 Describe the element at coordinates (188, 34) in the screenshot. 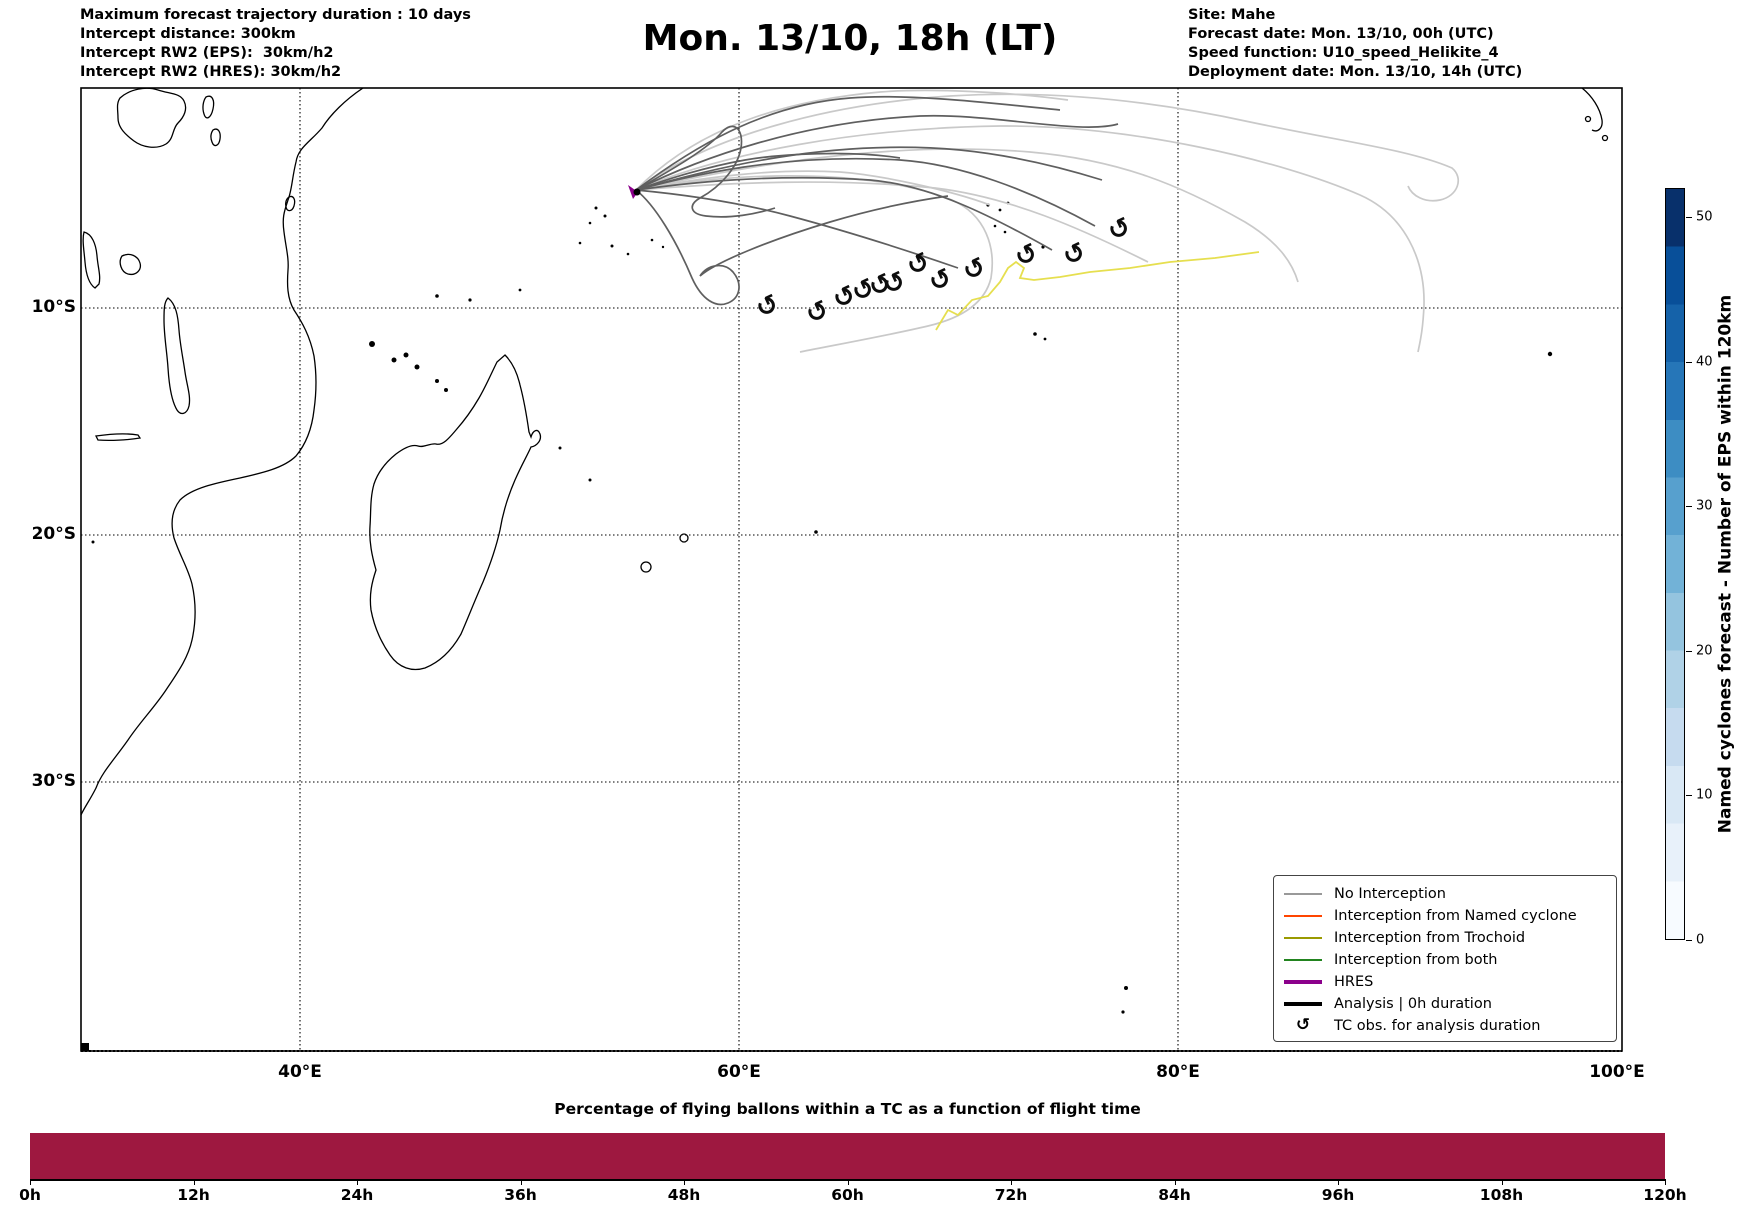

I see `param-line: Intercept distance: 300km` at that location.